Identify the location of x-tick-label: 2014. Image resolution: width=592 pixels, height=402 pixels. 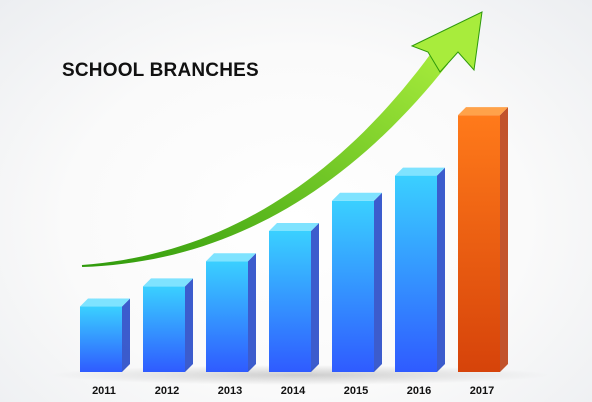
(293, 391).